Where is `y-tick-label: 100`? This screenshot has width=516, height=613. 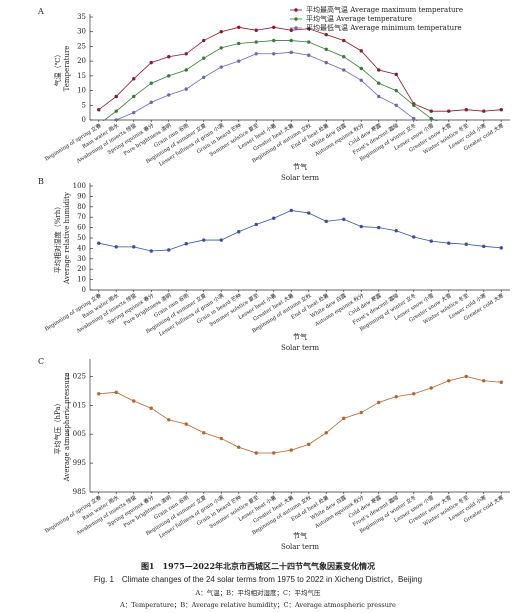
y-tick-label: 100 is located at coordinates (79, 186).